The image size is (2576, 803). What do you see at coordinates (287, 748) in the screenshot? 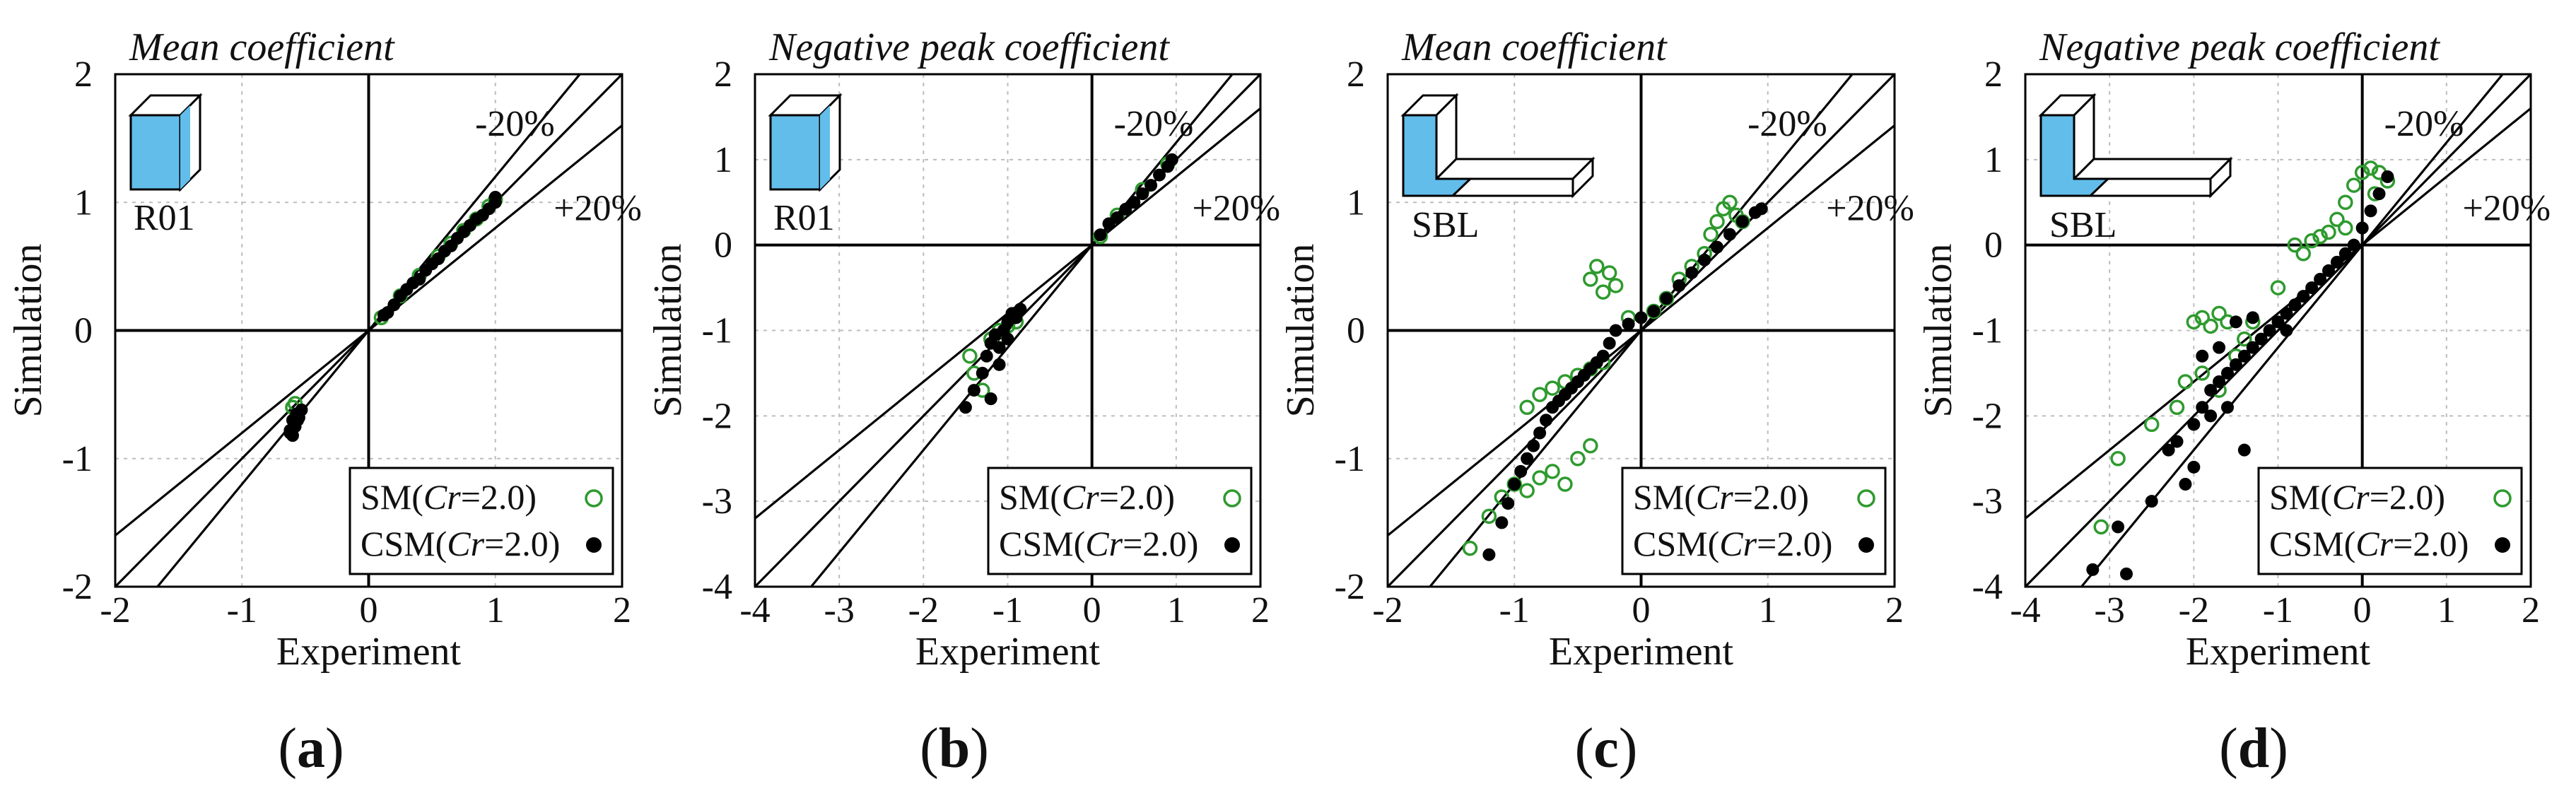
I see `subfigure-label-open: (` at bounding box center [287, 748].